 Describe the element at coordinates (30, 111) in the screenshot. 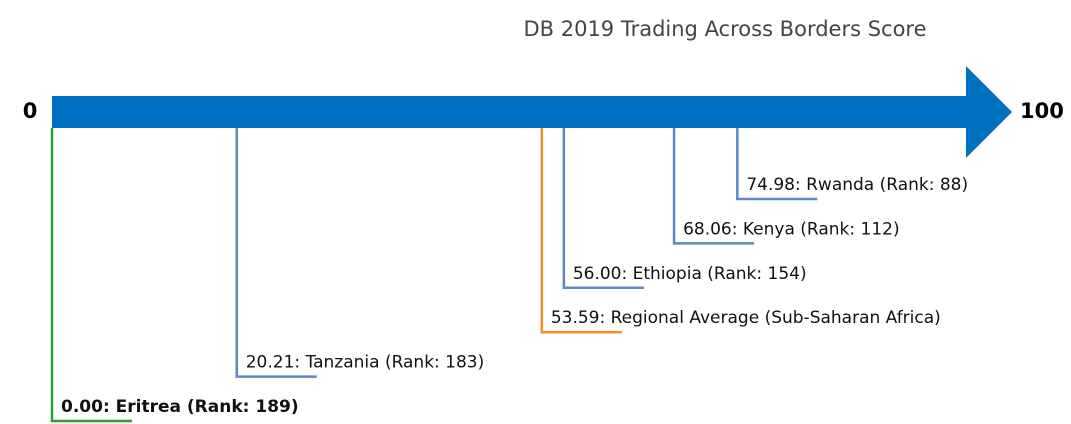

I see `x-tick-label: 0` at that location.